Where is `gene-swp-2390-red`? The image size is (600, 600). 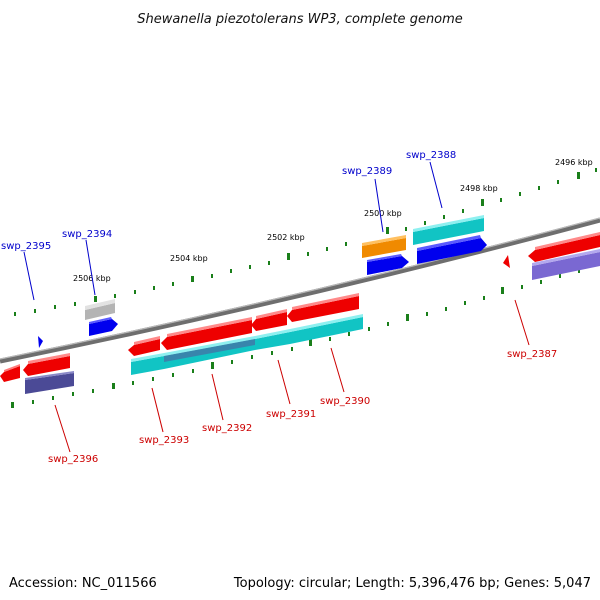 gene-swp-2390-red is located at coordinates (323, 307).